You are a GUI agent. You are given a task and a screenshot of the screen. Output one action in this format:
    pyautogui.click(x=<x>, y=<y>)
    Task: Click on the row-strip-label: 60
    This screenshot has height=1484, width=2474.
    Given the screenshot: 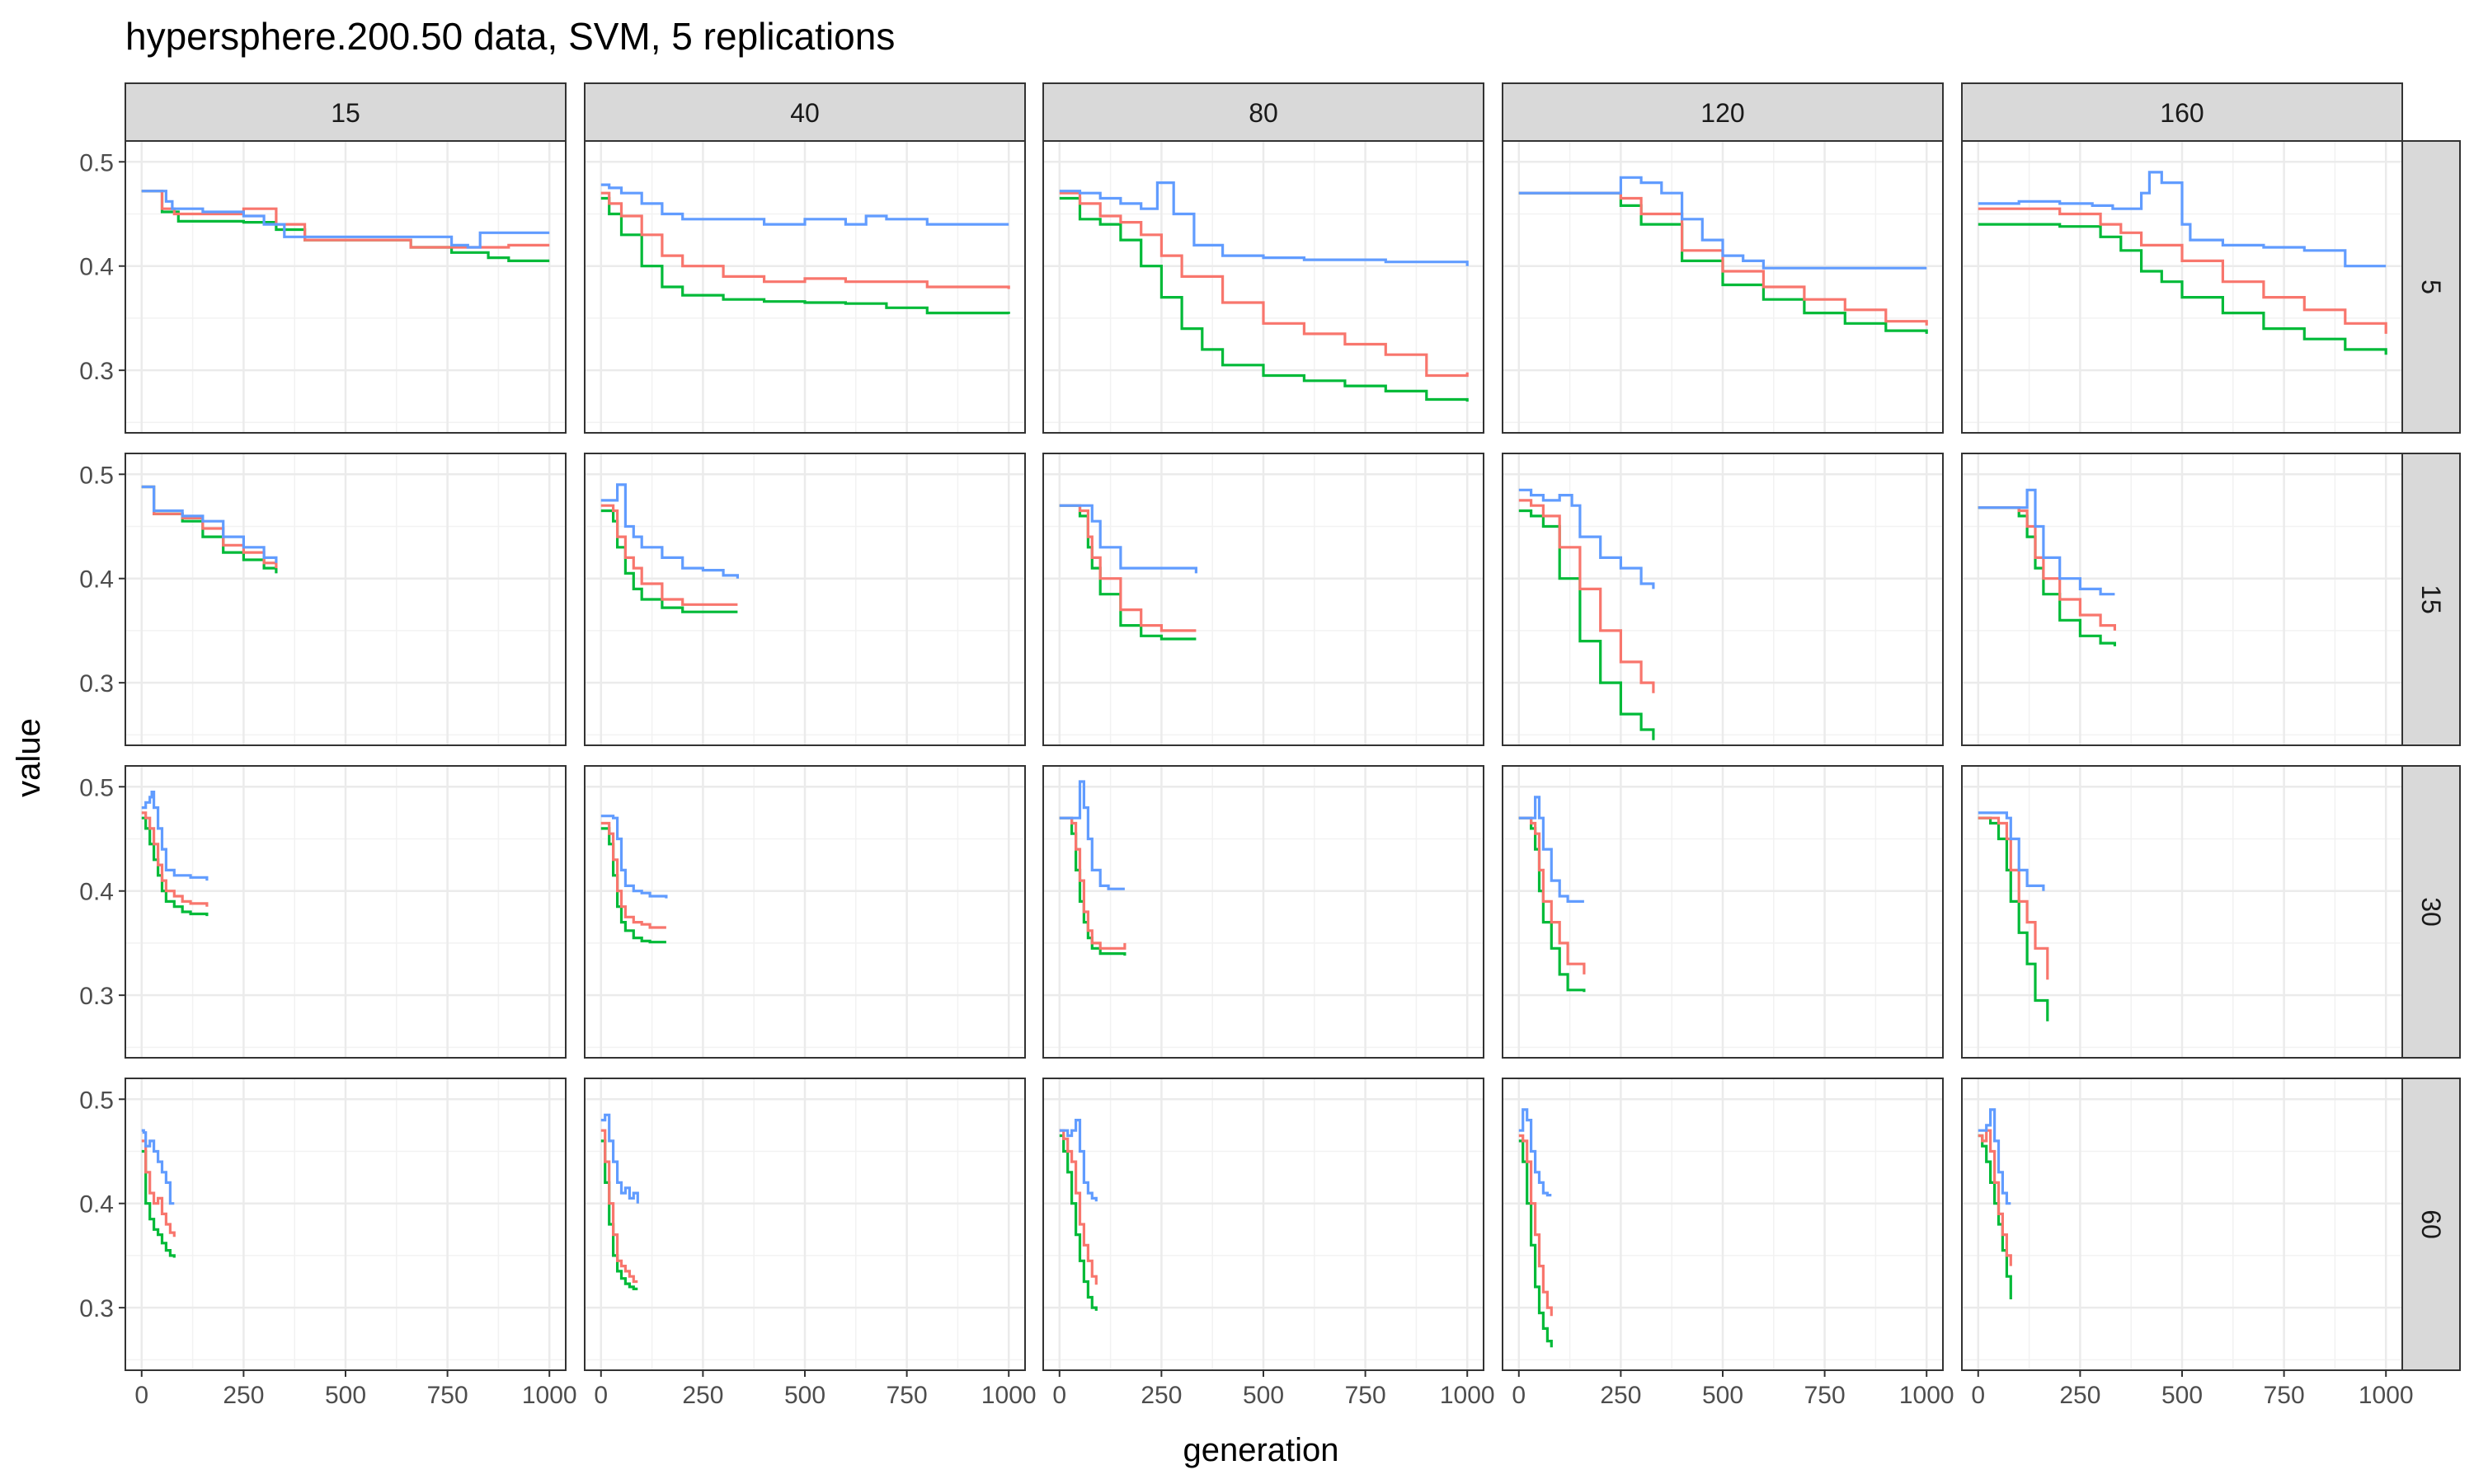 What is the action you would take?
    pyautogui.click(x=2431, y=1224)
    